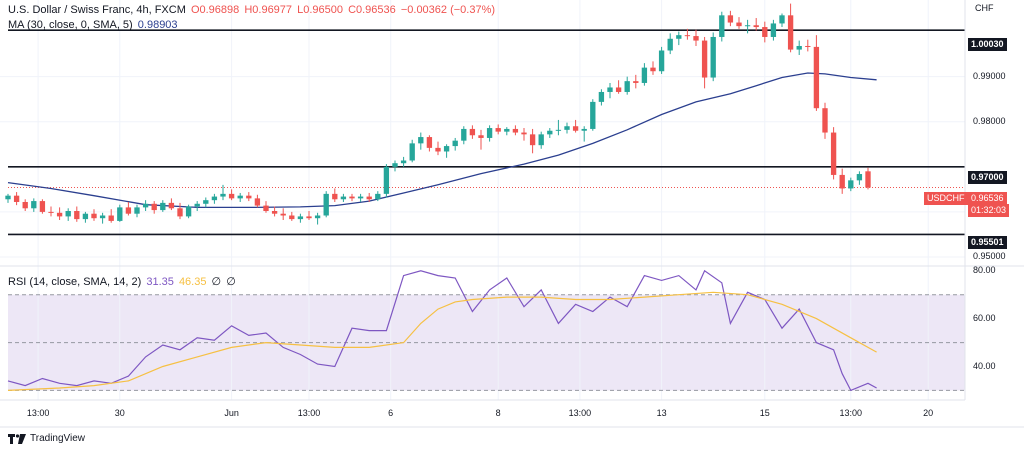 The image size is (1024, 454). I want to click on time-tick-label: Jun, so click(231, 413).